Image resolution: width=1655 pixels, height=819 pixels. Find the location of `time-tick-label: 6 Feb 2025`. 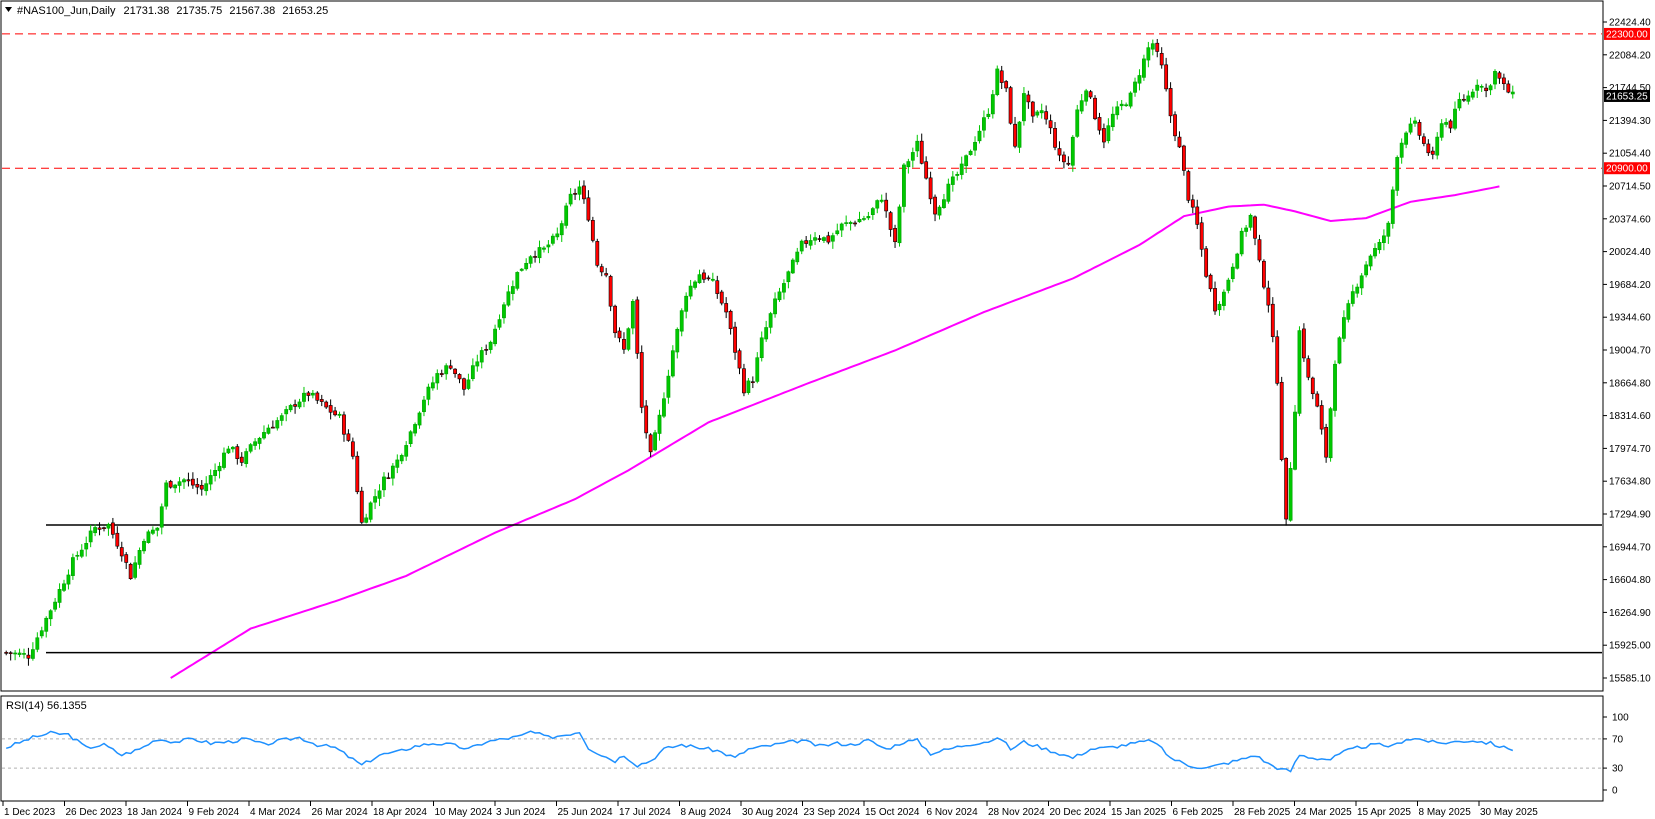

time-tick-label: 6 Feb 2025 is located at coordinates (1198, 812).